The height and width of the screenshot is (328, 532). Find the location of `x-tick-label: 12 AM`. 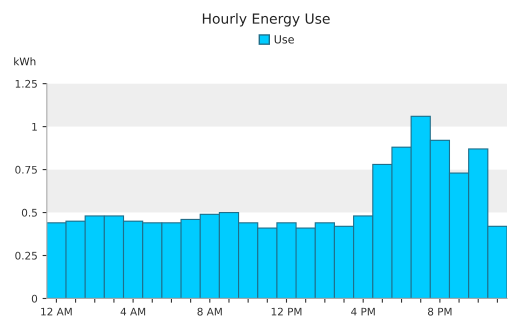

x-tick-label: 12 AM is located at coordinates (56, 312).